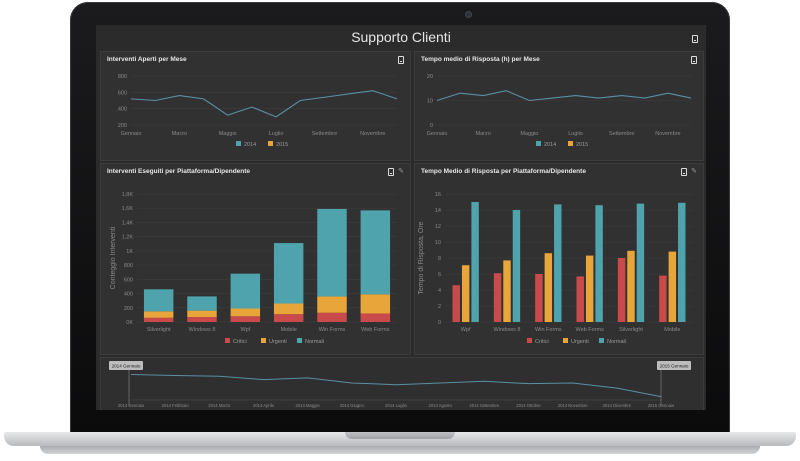 This screenshot has width=800, height=461. What do you see at coordinates (128, 223) in the screenshot?
I see `y-tick-label: 1,4K` at bounding box center [128, 223].